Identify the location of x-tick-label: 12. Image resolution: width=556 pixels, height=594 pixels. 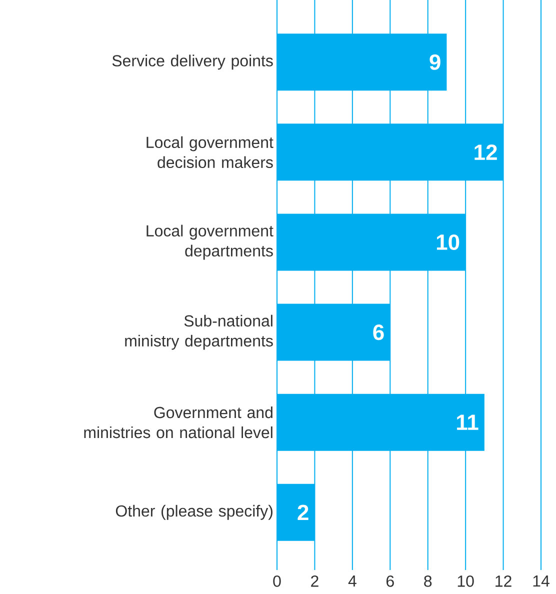
(504, 581).